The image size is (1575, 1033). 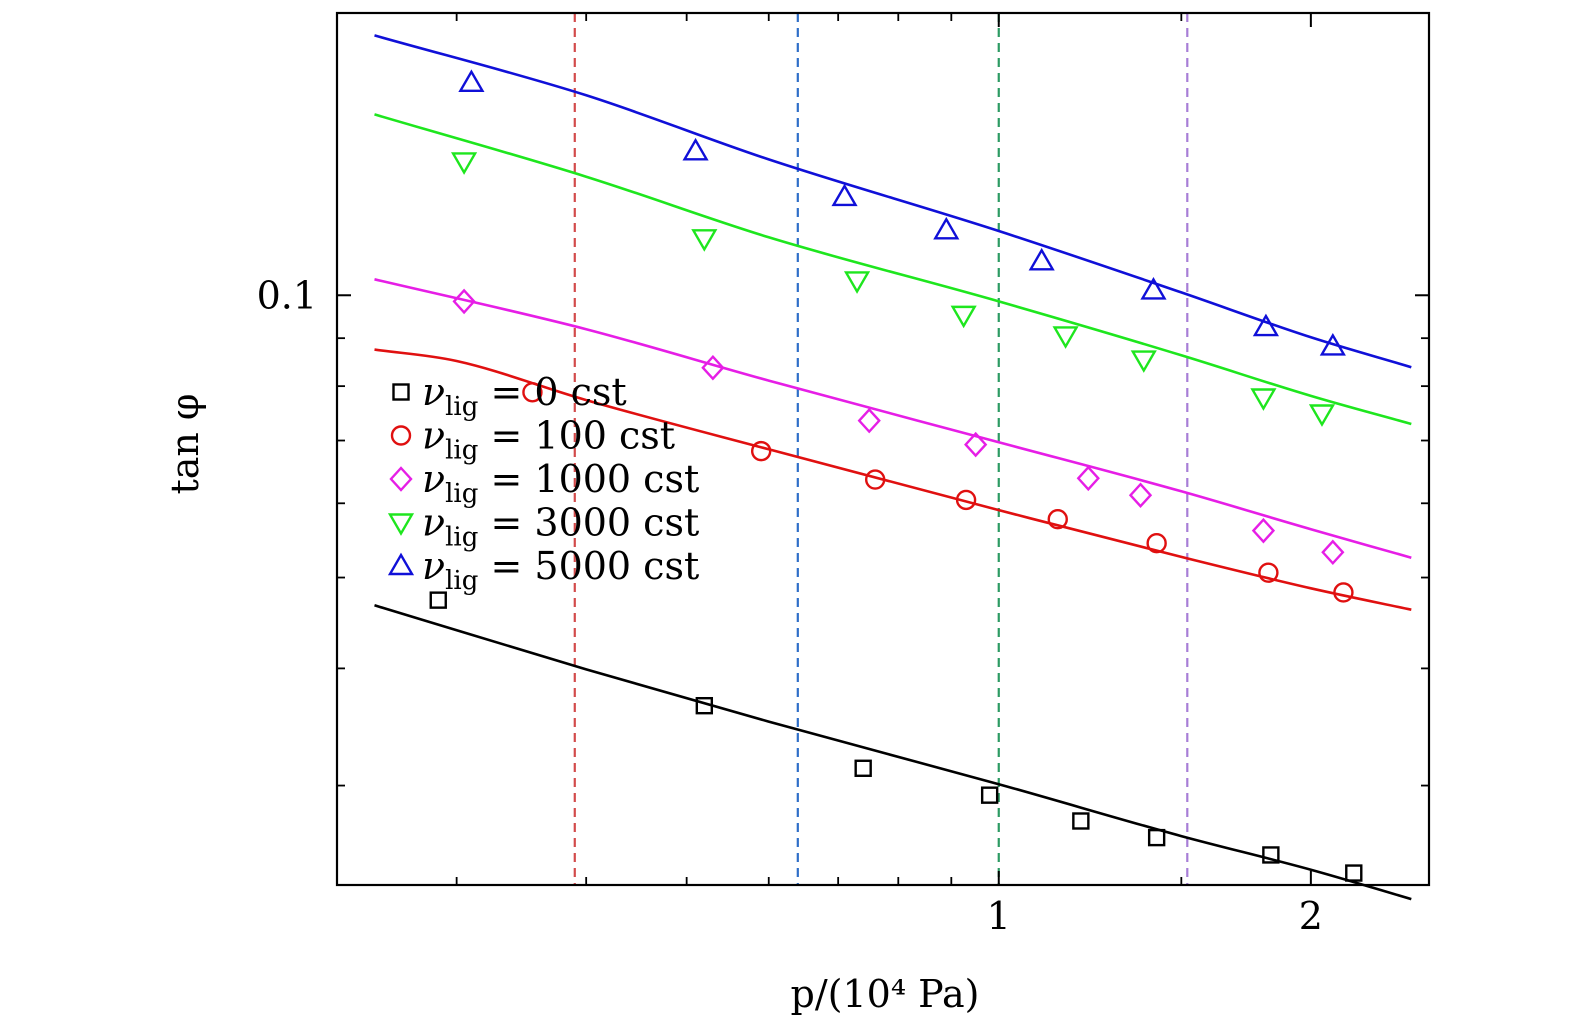 What do you see at coordinates (1311, 916) in the screenshot?
I see `x-tick-label-2: 2` at bounding box center [1311, 916].